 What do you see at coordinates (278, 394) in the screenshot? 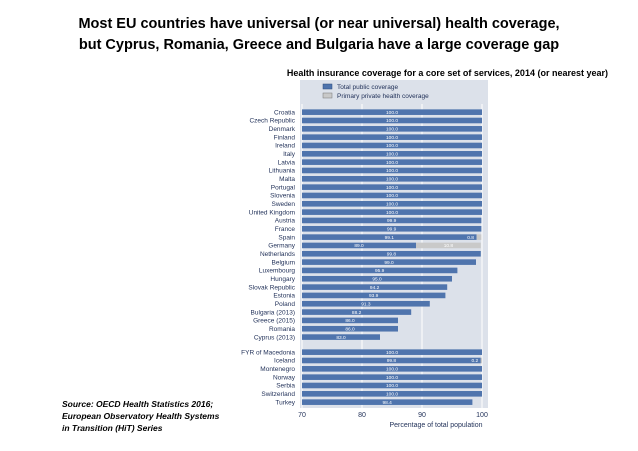
I see `country-label: Switzerland` at bounding box center [278, 394].